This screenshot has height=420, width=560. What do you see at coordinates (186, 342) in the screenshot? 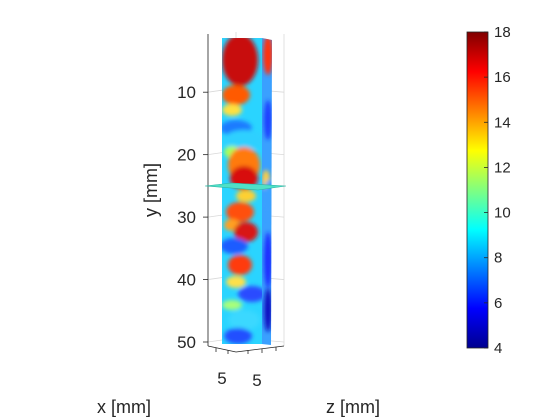
I see `y-tick-label: 50` at bounding box center [186, 342].